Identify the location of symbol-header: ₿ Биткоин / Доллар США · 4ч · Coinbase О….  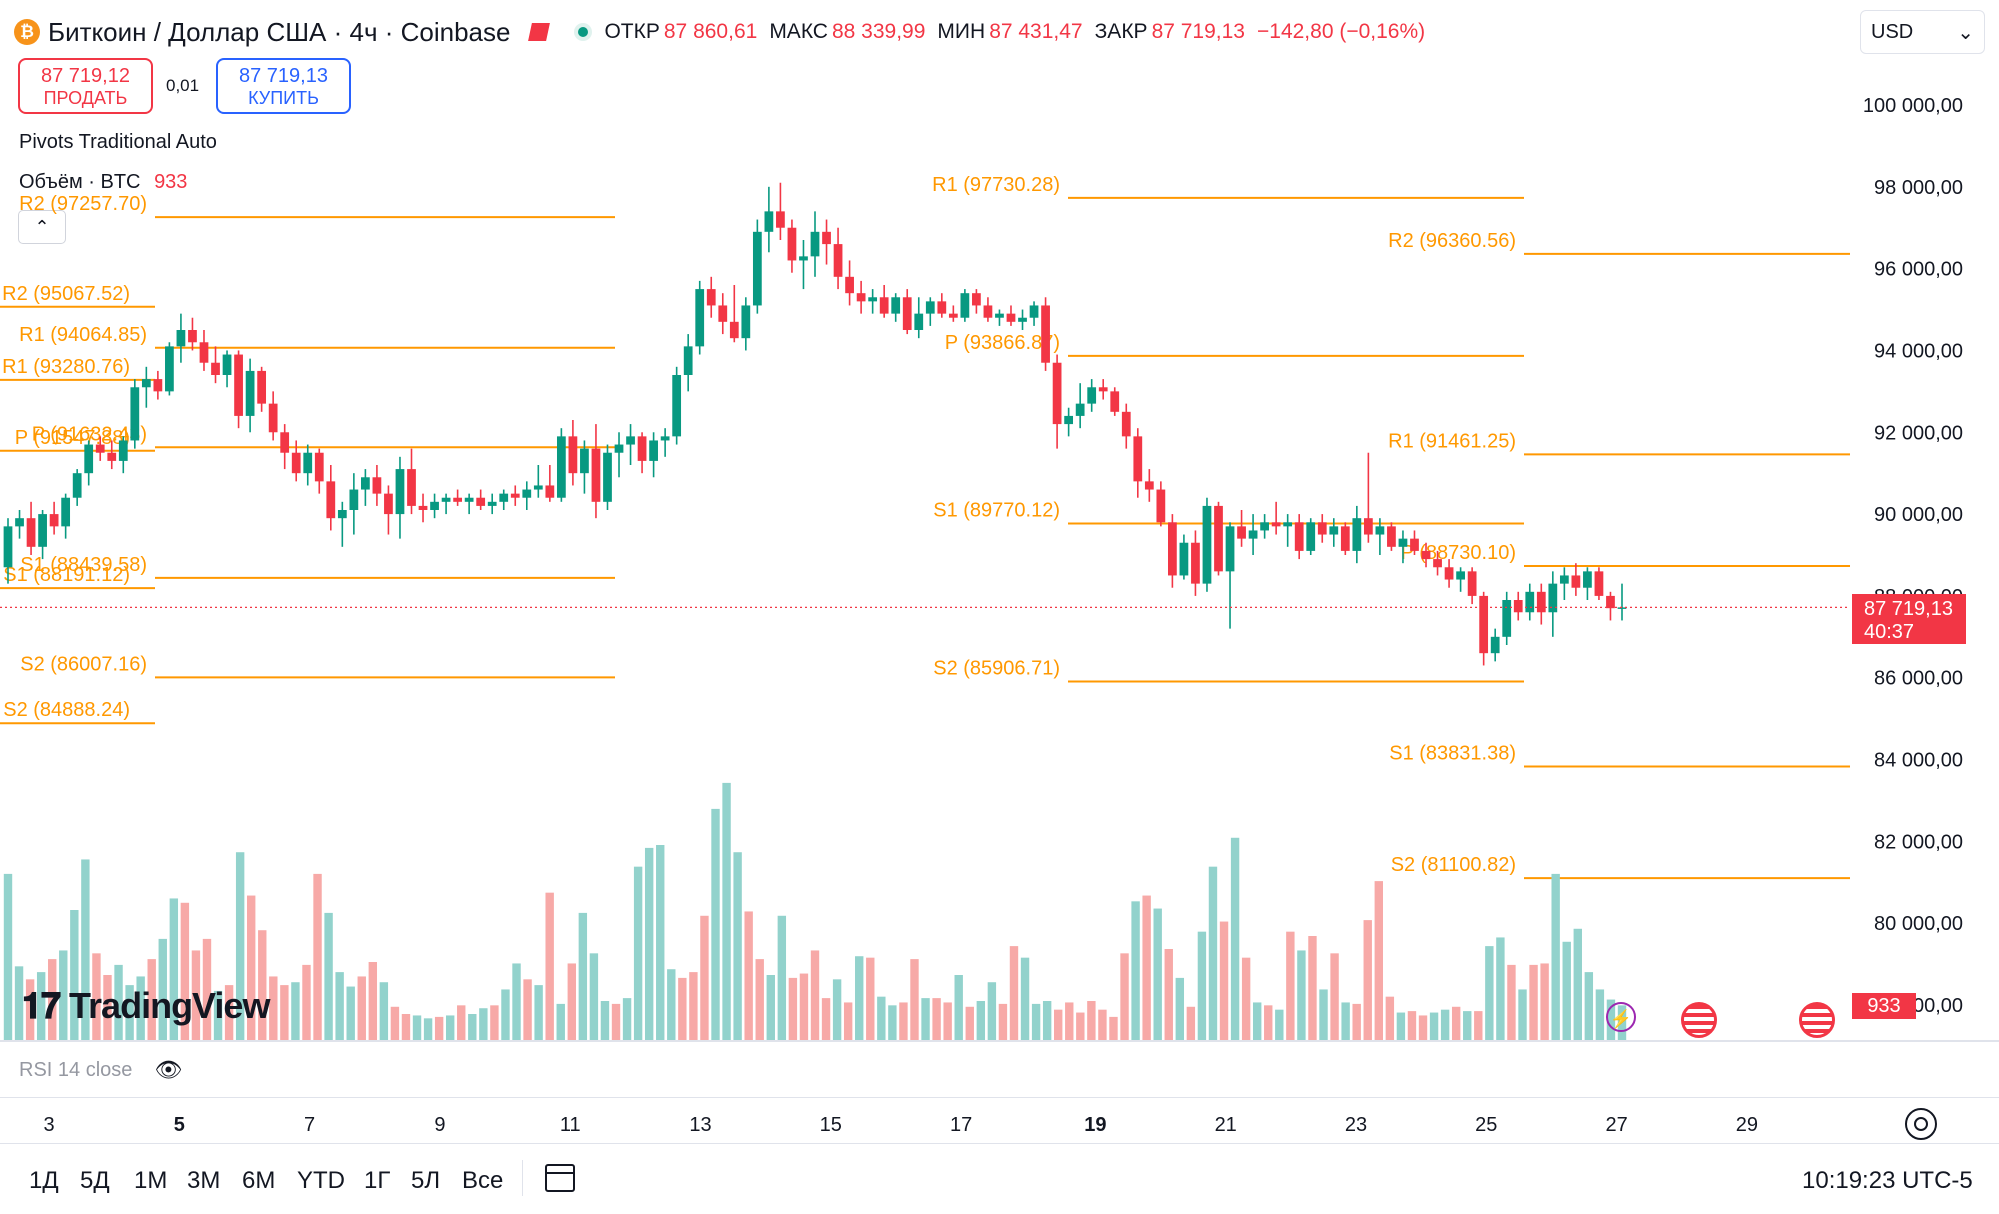
(723, 32).